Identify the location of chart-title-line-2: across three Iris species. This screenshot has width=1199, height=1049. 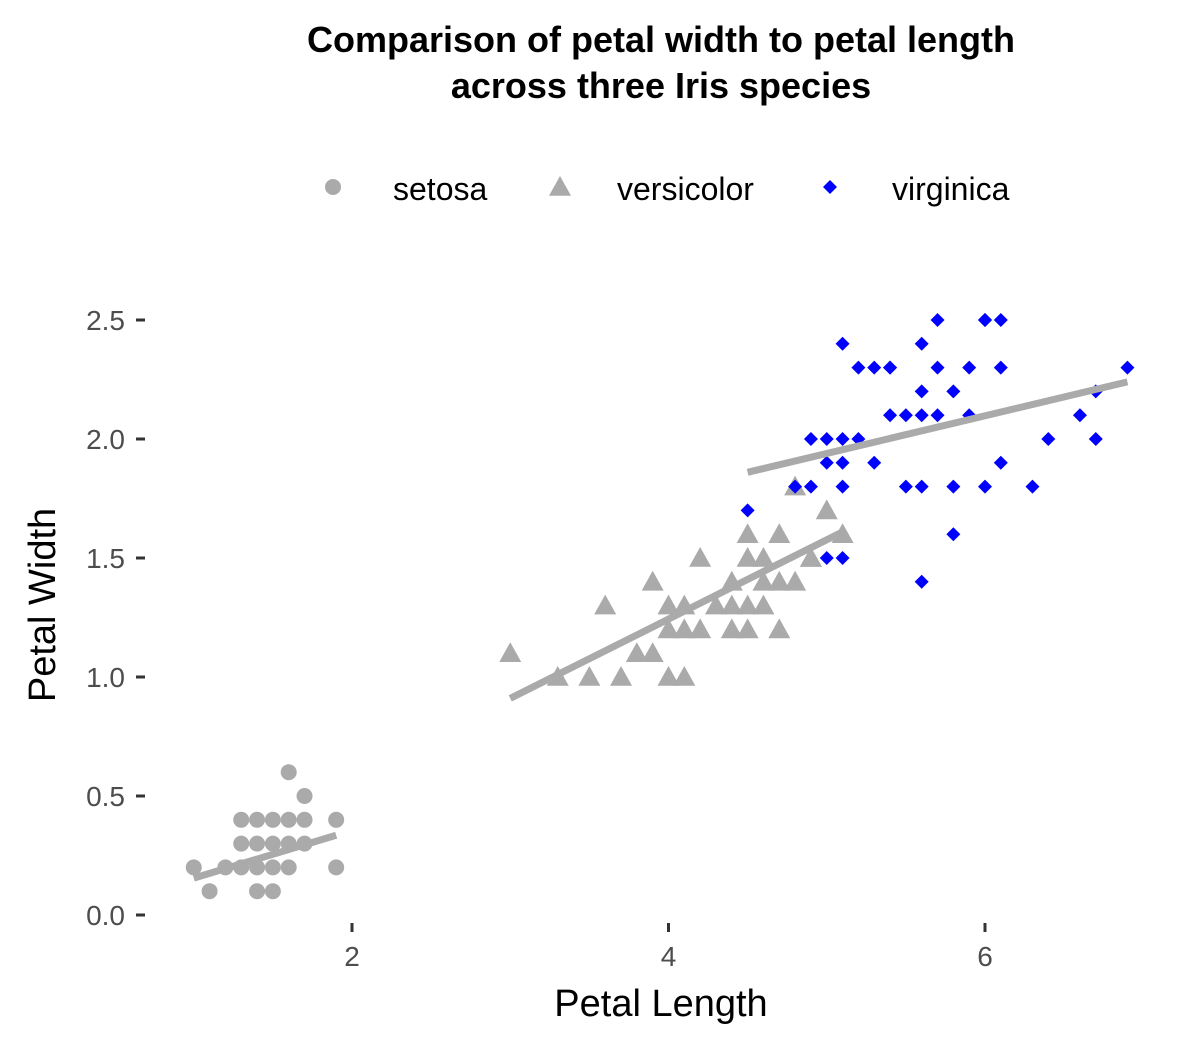
(661, 85).